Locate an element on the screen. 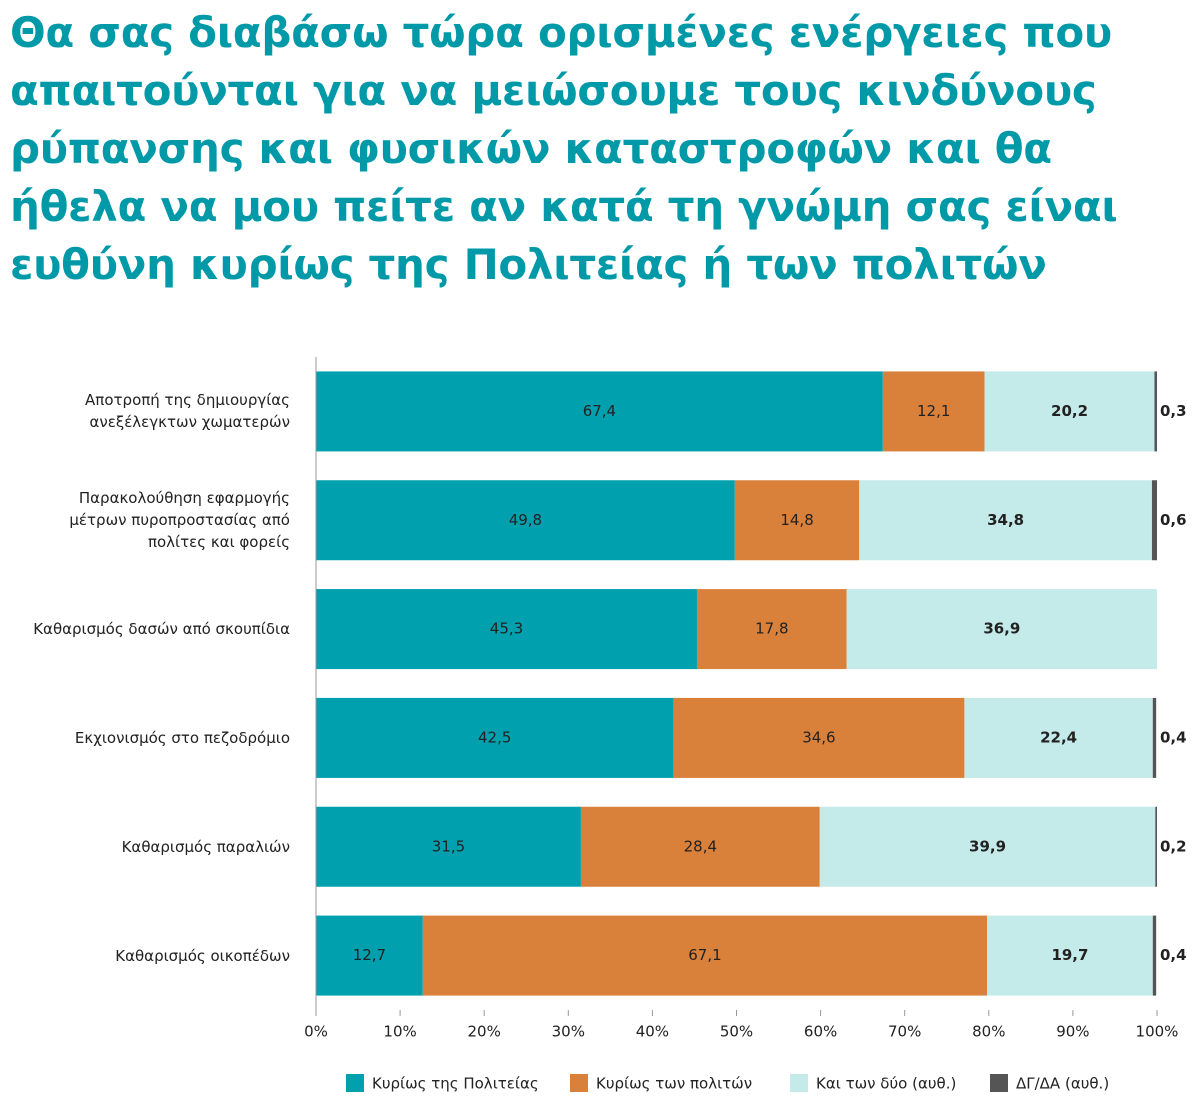 The height and width of the screenshot is (1107, 1200). y-tick-label: Καθαρισμός παραλιών is located at coordinates (205, 846).